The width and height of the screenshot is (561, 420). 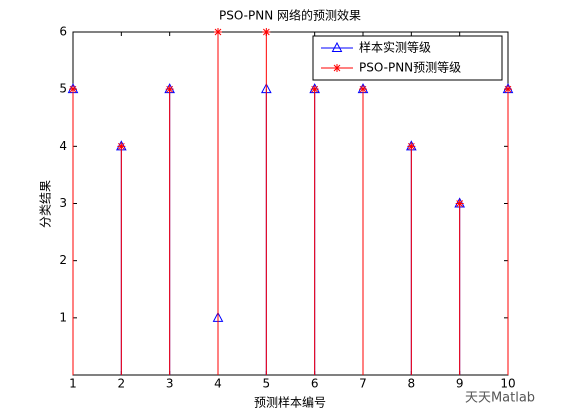 I want to click on x-tick-label: 8, so click(x=412, y=384).